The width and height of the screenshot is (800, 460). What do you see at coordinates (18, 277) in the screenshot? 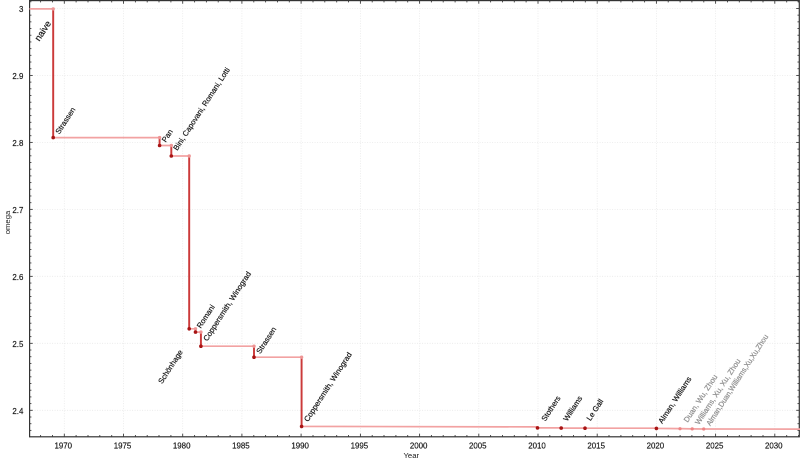
I see `svg-text: 2.6` at bounding box center [18, 277].